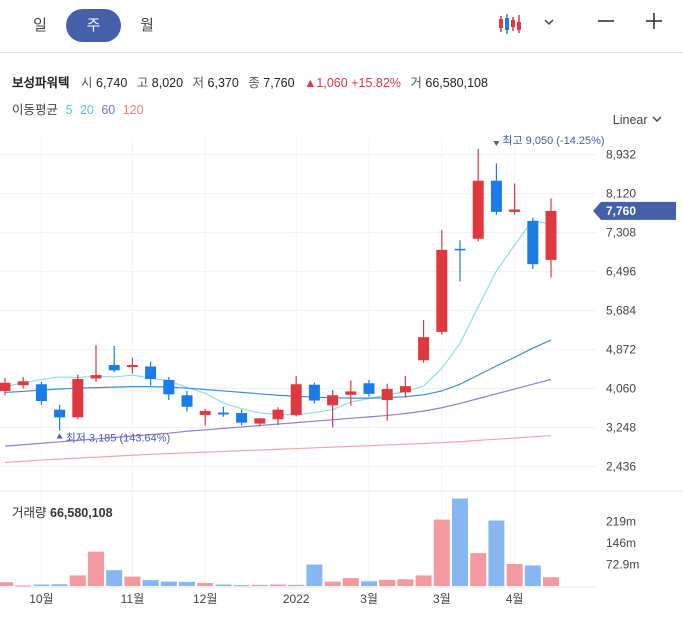 Image resolution: width=683 pixels, height=631 pixels. Describe the element at coordinates (198, 83) in the screenshot. I see `low-label: 저` at that location.